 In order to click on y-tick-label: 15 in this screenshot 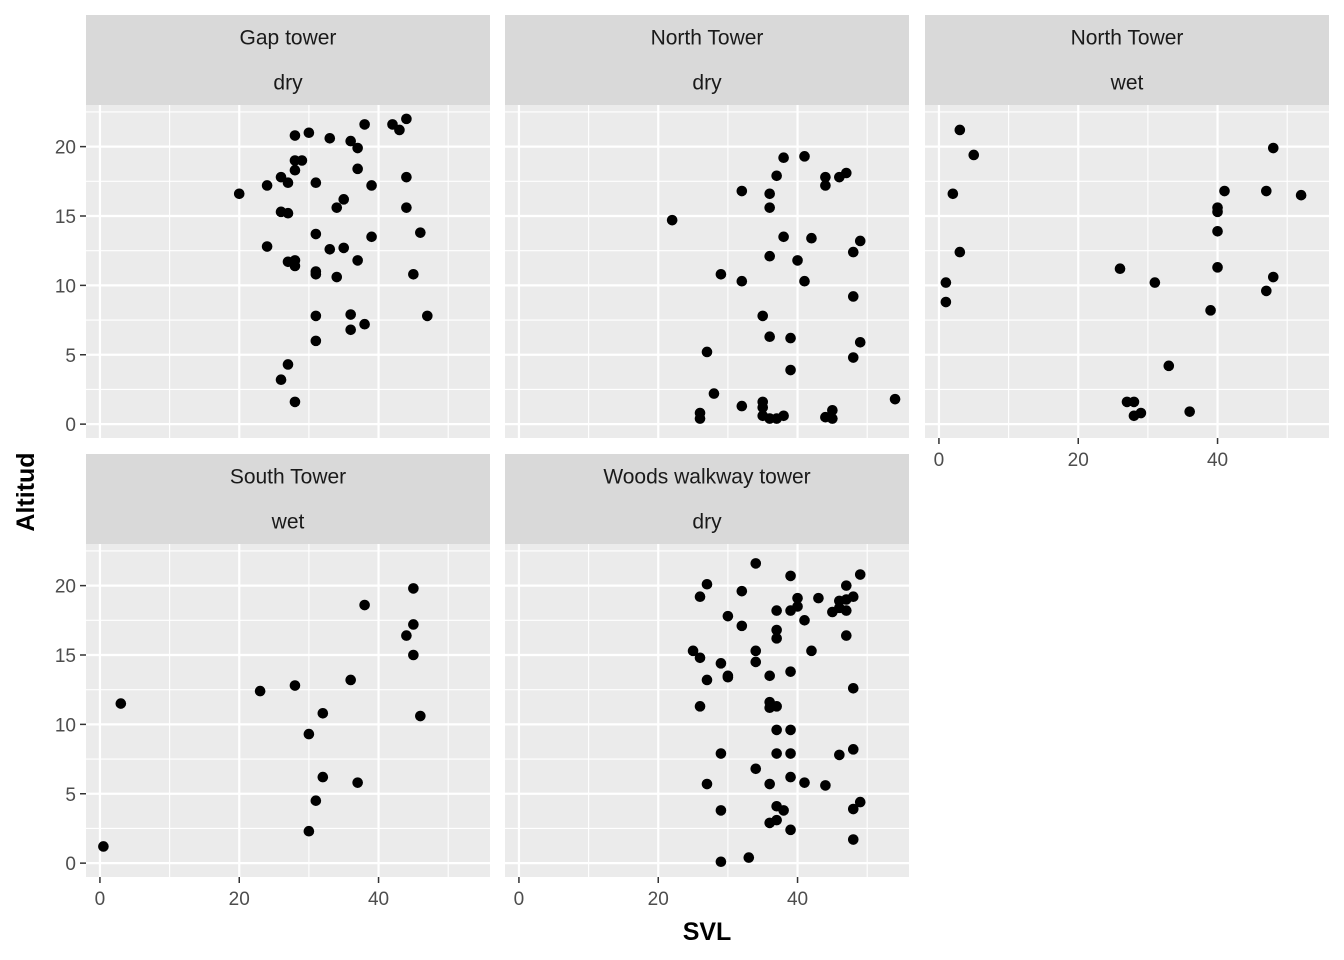, I will do `click(65, 217)`.